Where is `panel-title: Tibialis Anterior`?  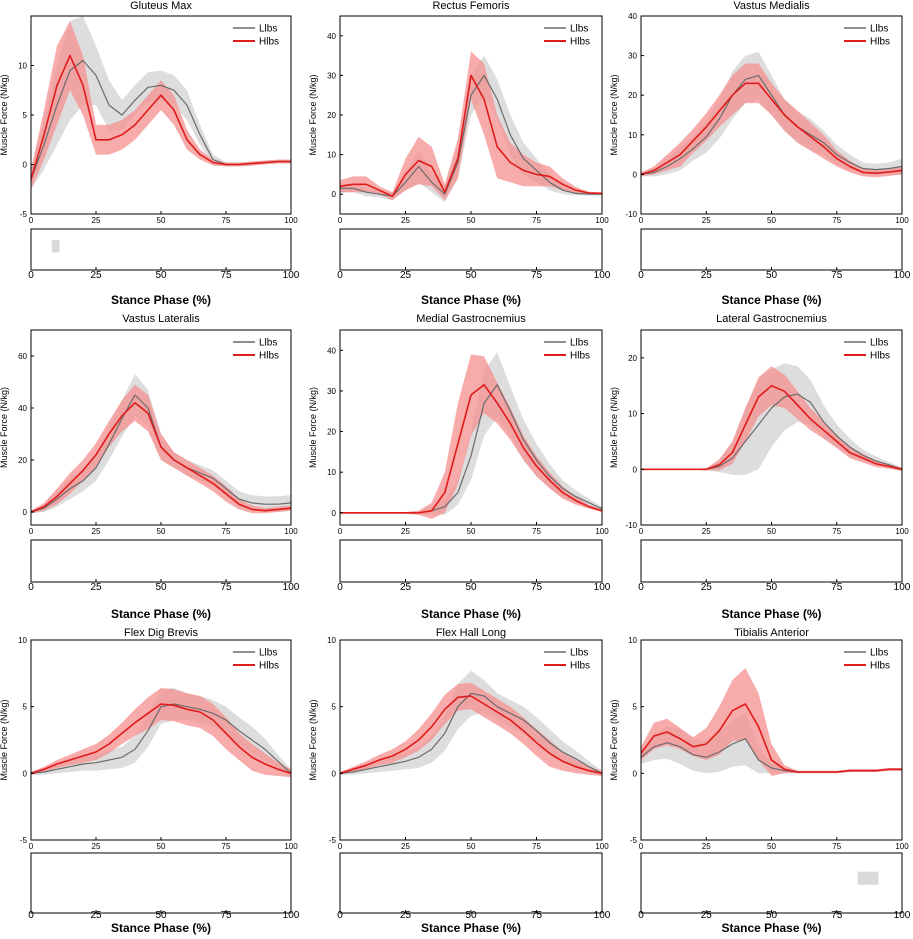 panel-title: Tibialis Anterior is located at coordinates (771, 633).